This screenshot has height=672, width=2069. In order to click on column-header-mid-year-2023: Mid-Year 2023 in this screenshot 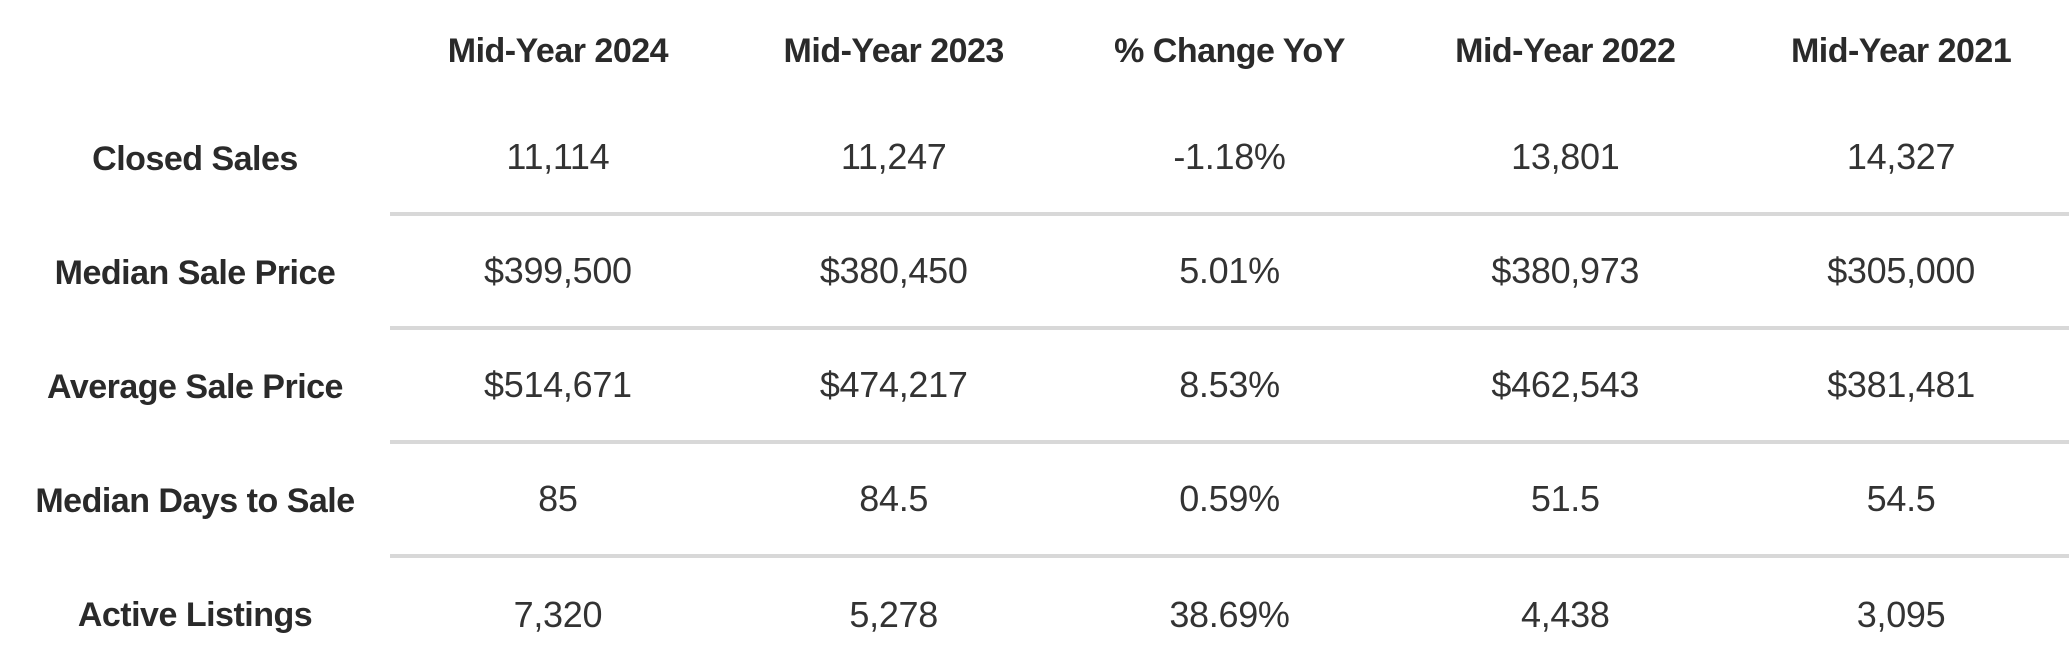, I will do `click(894, 50)`.